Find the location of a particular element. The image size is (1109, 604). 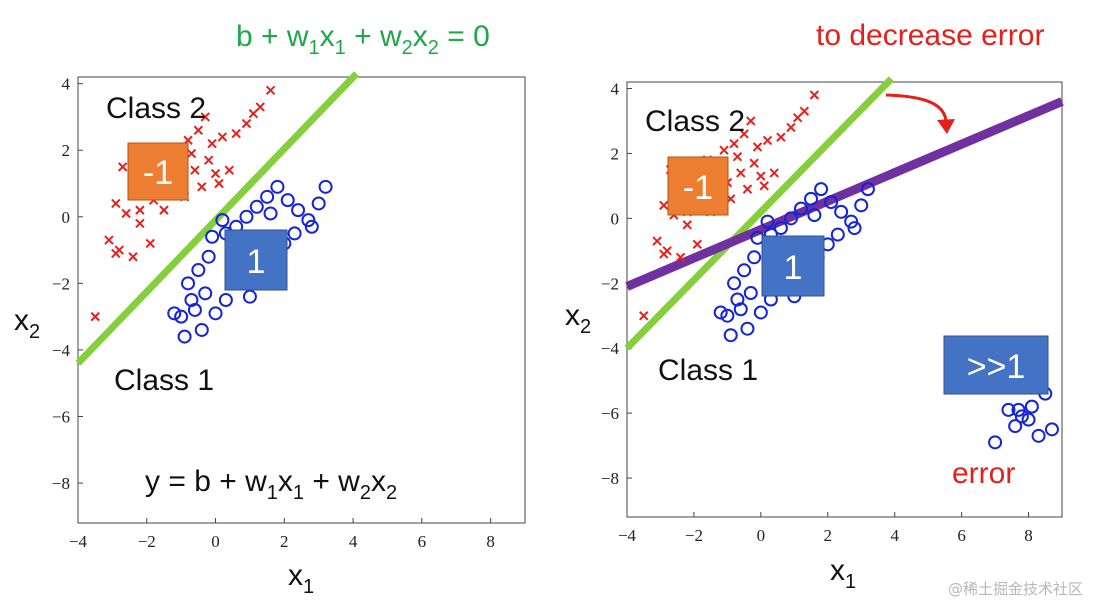

left-y-tick-label: −4 is located at coordinates (61, 350).